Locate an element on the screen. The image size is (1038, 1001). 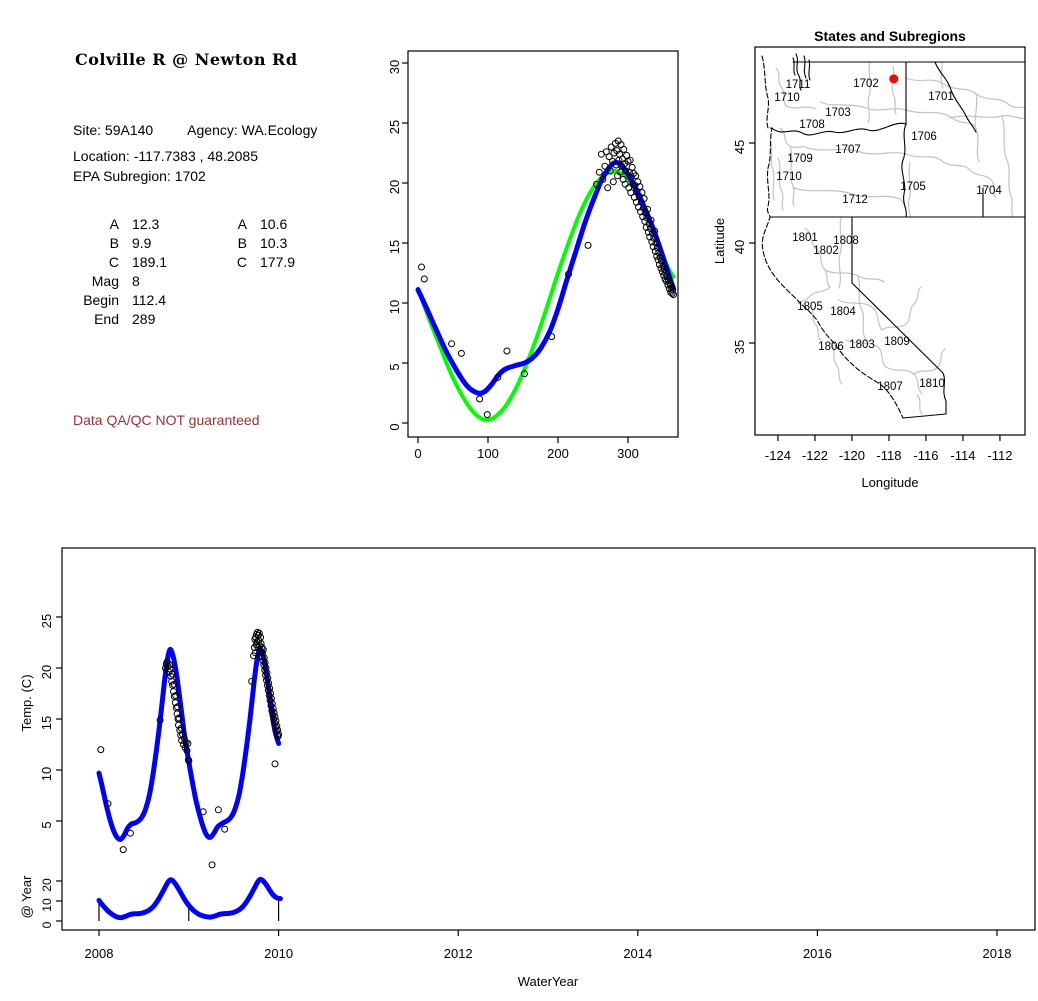
timeseries-main-curve is located at coordinates (189, 743).